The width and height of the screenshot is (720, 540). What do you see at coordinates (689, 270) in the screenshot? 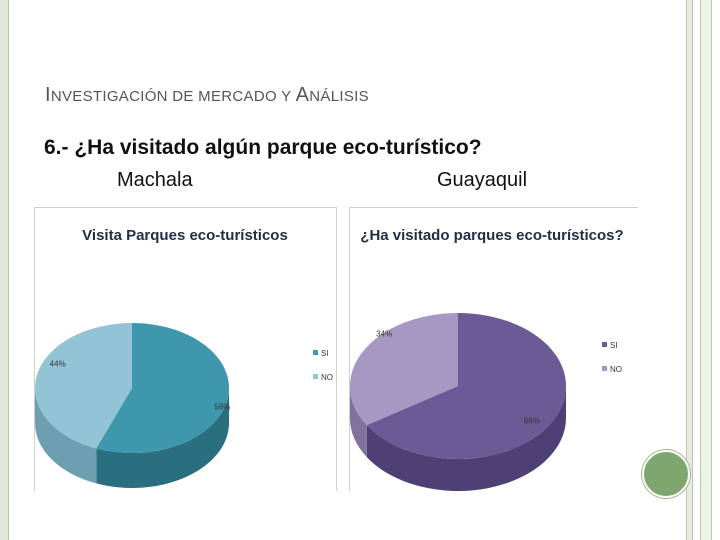
I see `right-frame-bar` at bounding box center [689, 270].